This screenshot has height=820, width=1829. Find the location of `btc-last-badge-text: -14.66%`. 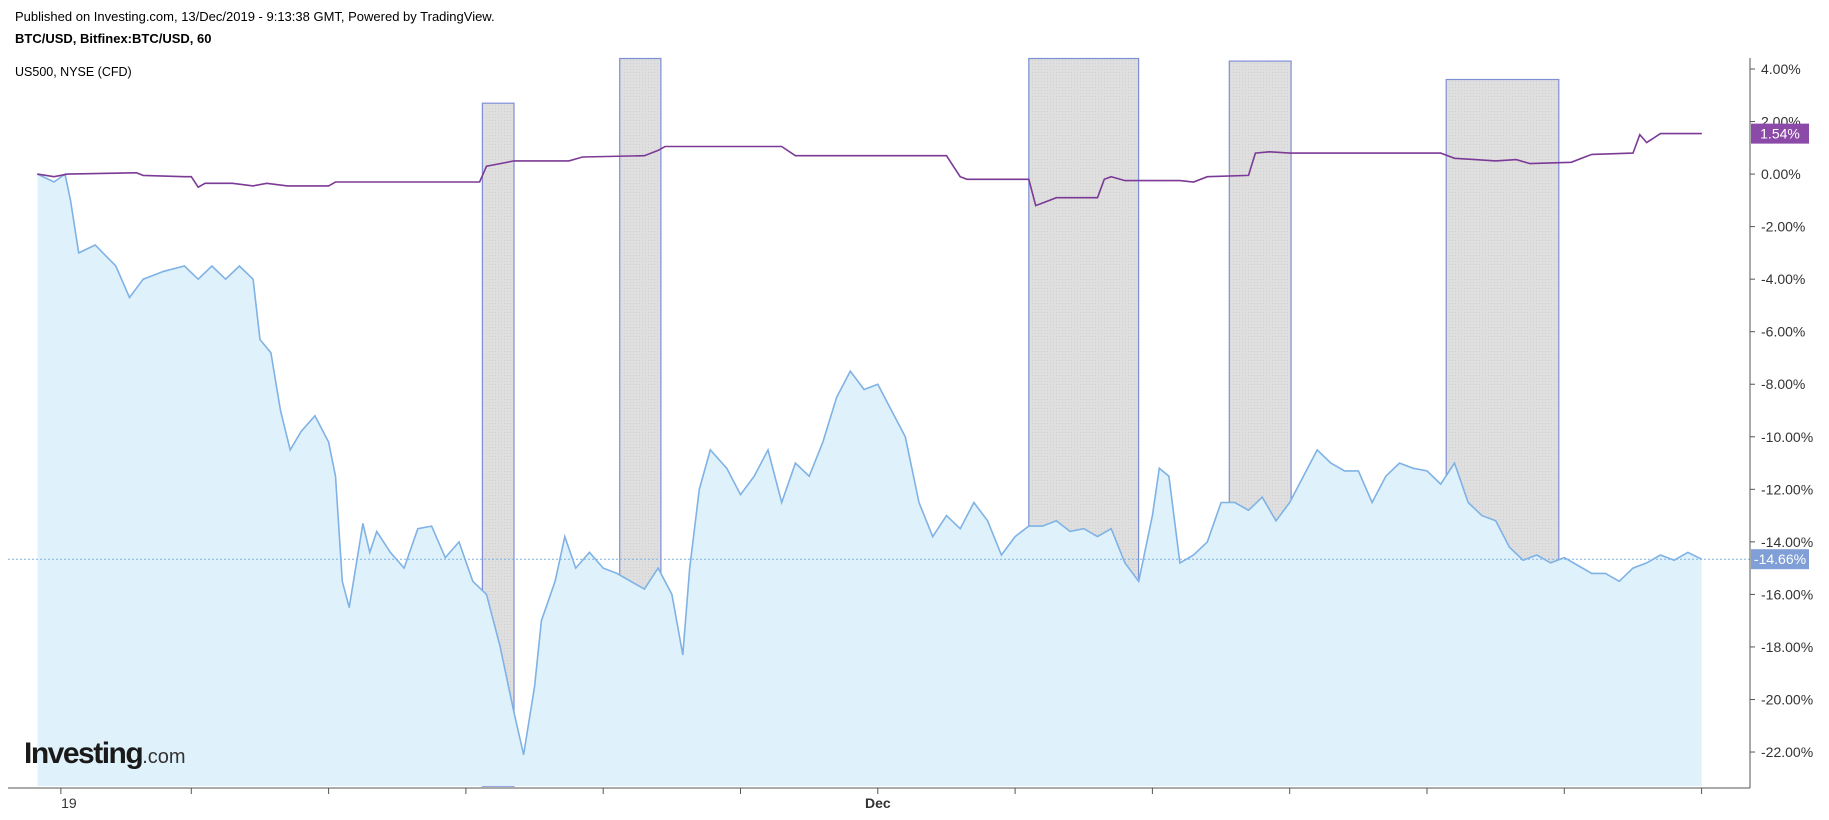

btc-last-badge-text: -14.66% is located at coordinates (1780, 559).